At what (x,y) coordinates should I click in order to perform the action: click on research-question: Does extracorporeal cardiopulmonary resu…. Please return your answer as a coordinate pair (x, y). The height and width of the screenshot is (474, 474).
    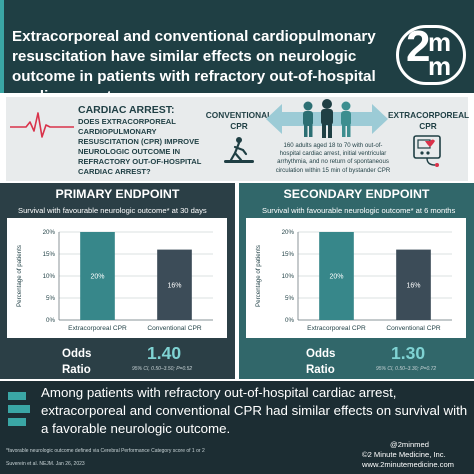
    Looking at the image, I should click on (140, 146).